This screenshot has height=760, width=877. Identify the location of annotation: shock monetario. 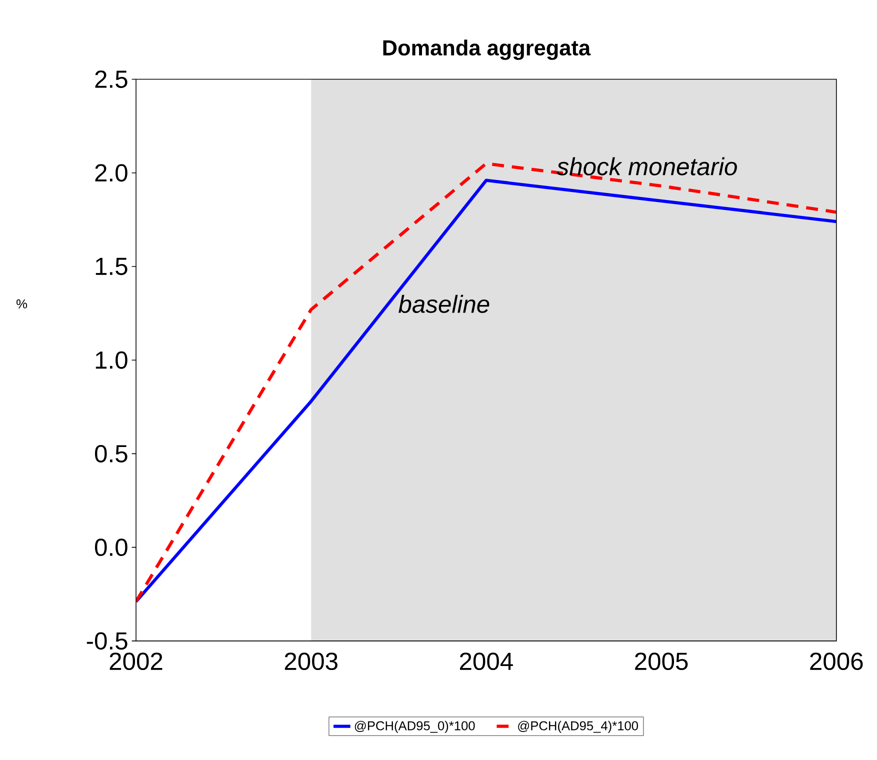
(646, 166).